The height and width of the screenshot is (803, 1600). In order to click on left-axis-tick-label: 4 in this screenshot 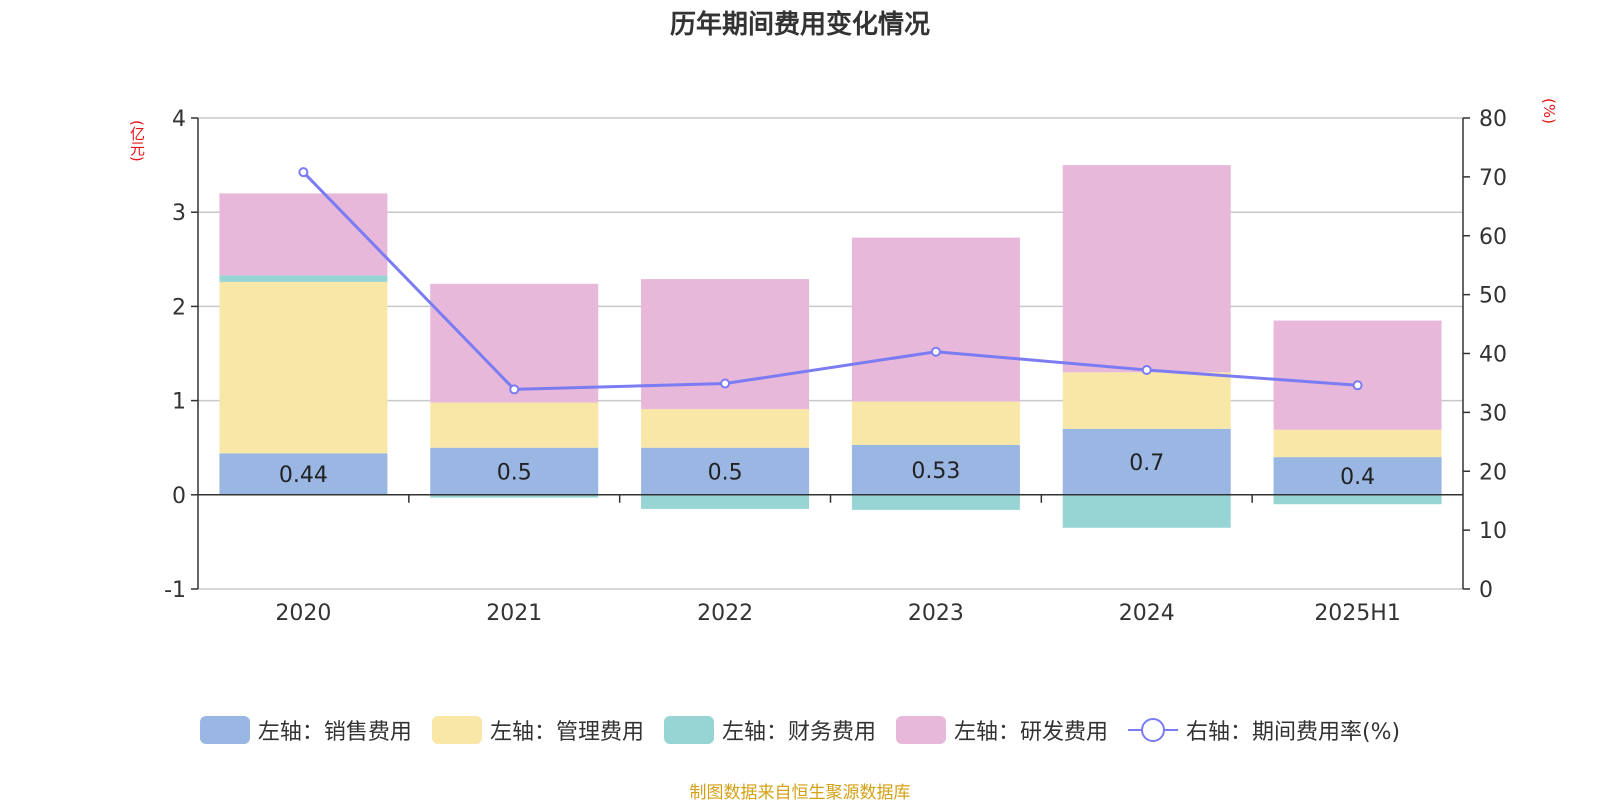, I will do `click(179, 119)`.